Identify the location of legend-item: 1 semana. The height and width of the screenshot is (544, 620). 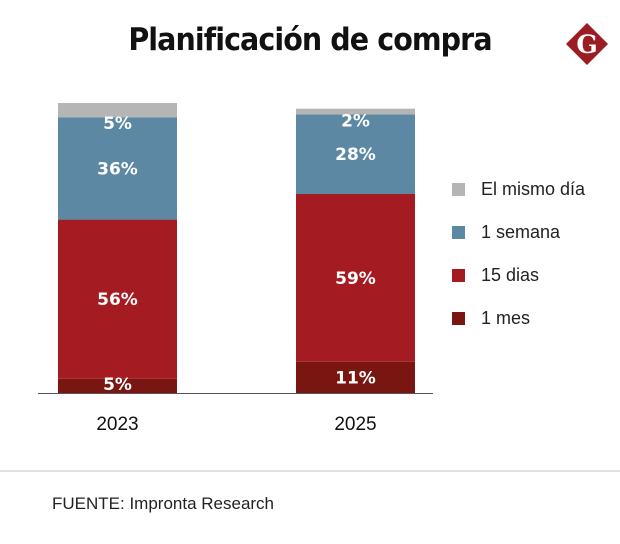
(518, 232).